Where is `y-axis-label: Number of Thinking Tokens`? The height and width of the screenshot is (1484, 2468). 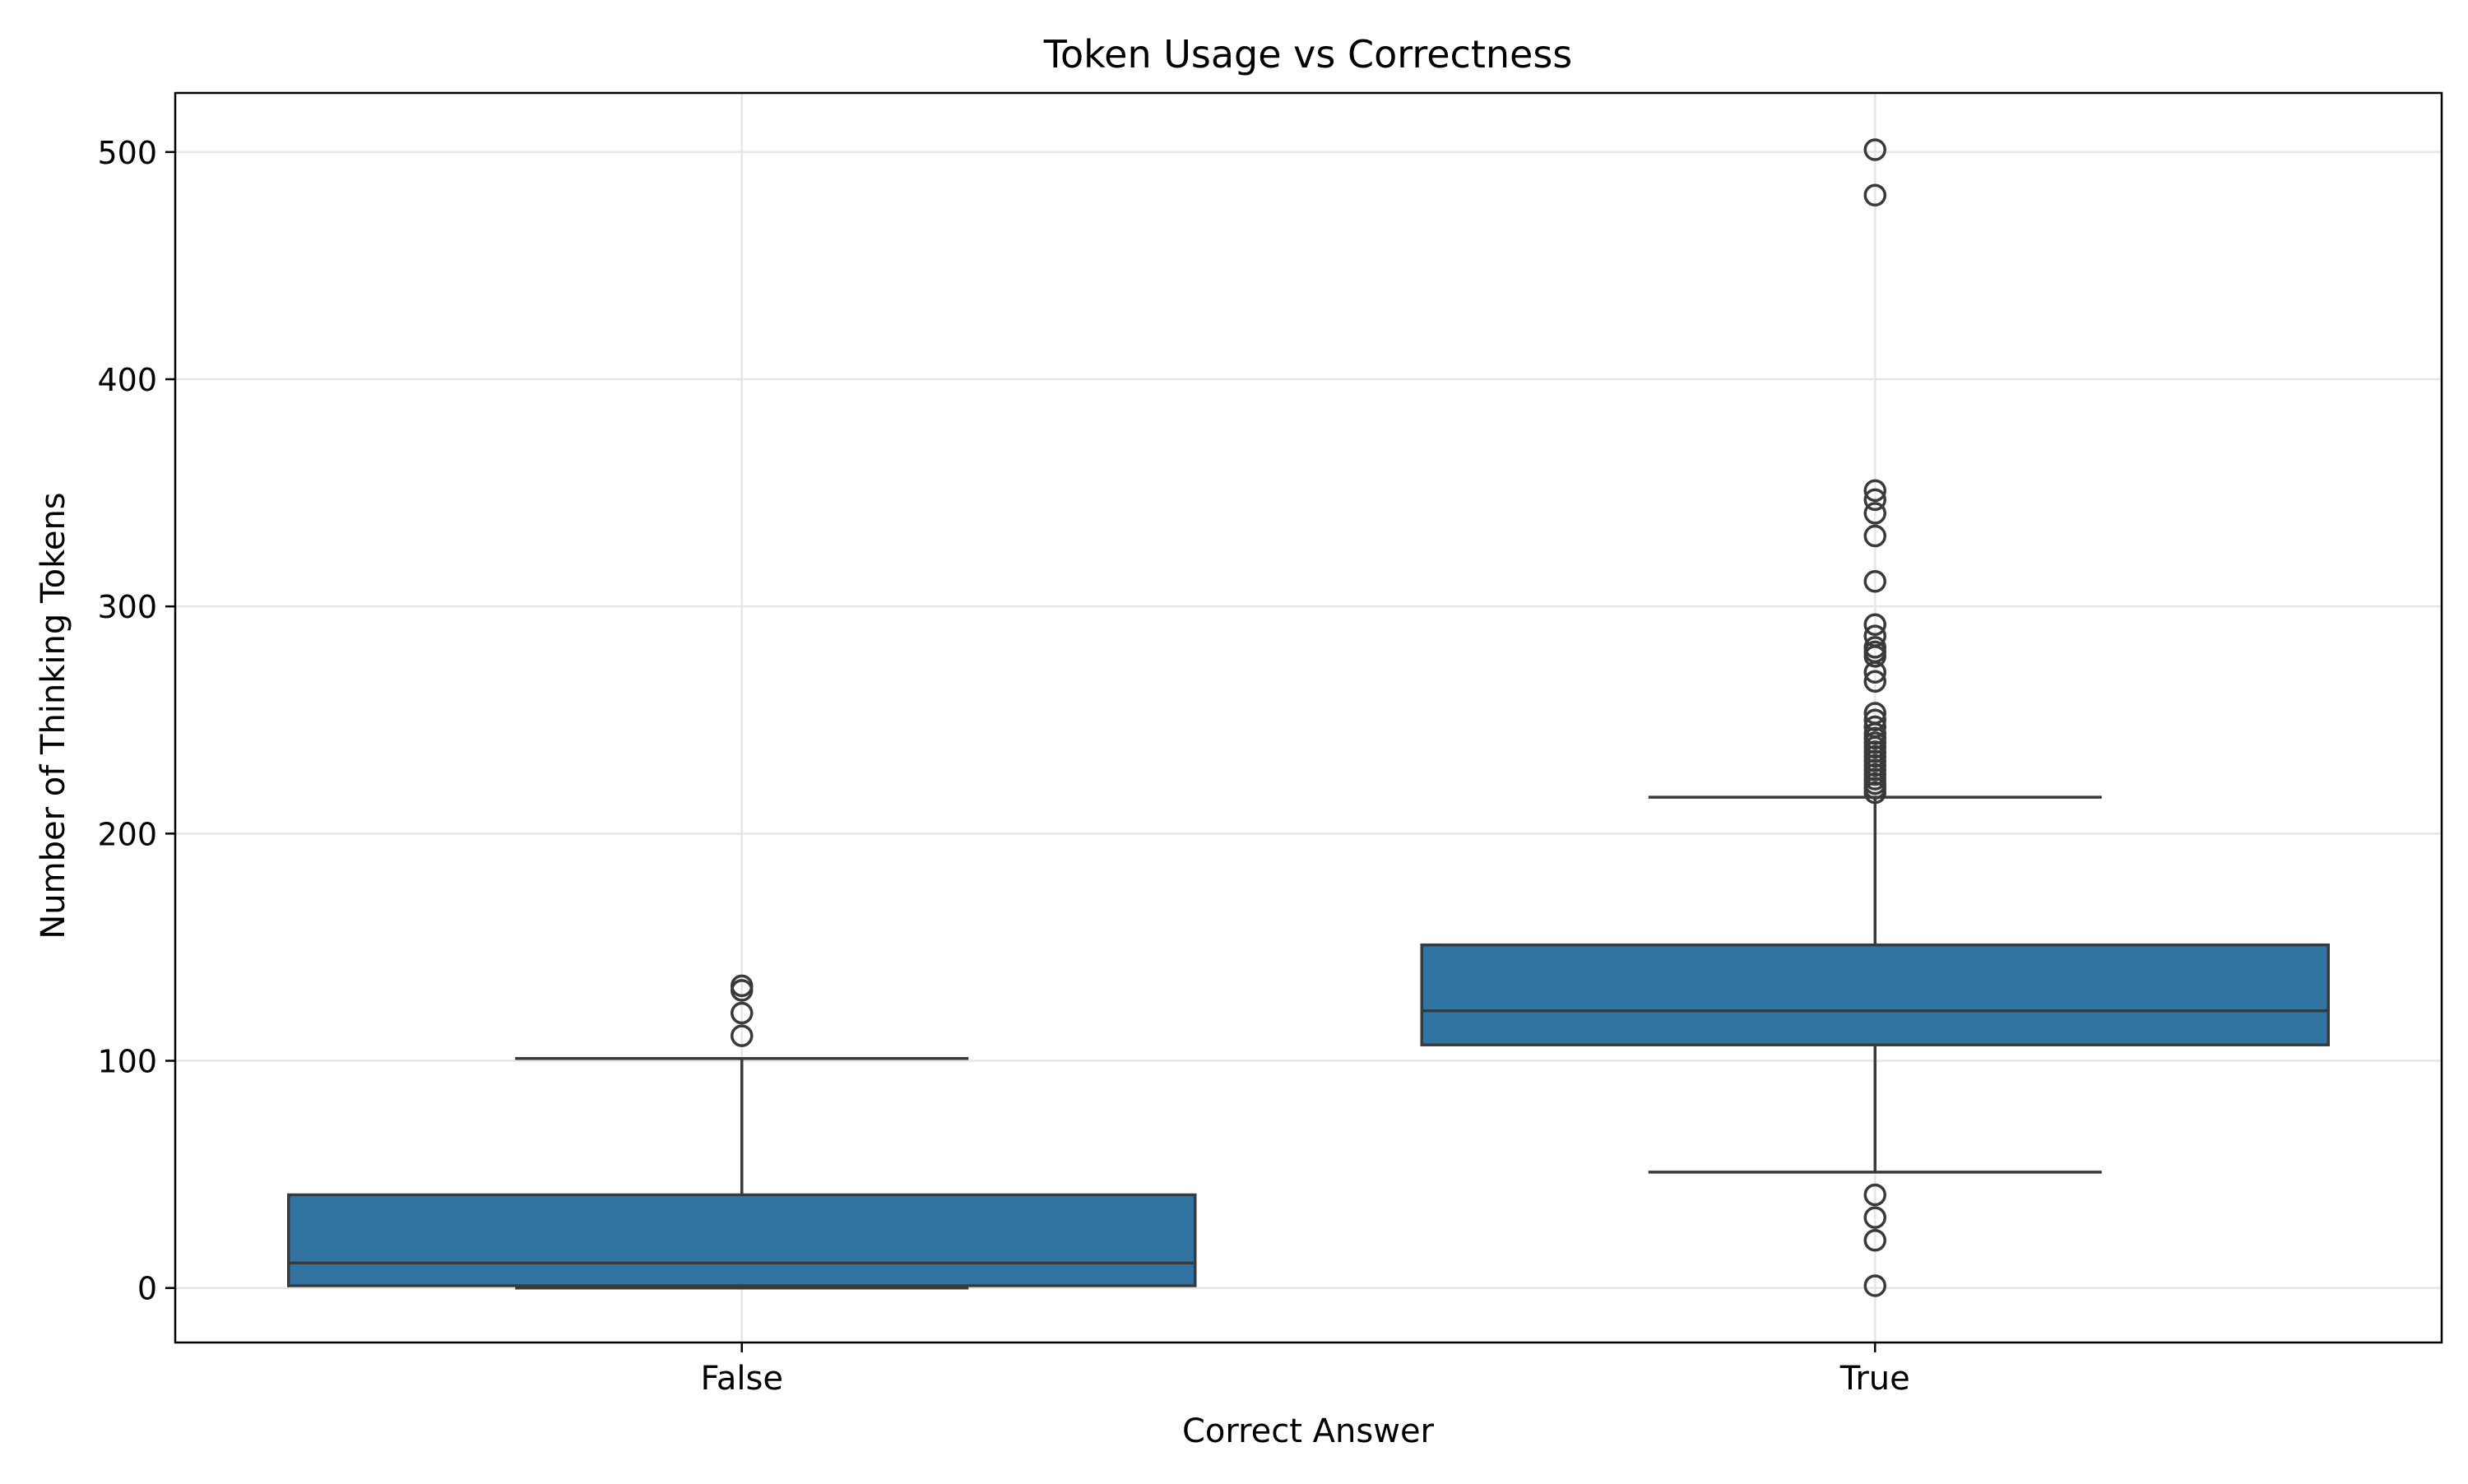 y-axis-label: Number of Thinking Tokens is located at coordinates (53, 715).